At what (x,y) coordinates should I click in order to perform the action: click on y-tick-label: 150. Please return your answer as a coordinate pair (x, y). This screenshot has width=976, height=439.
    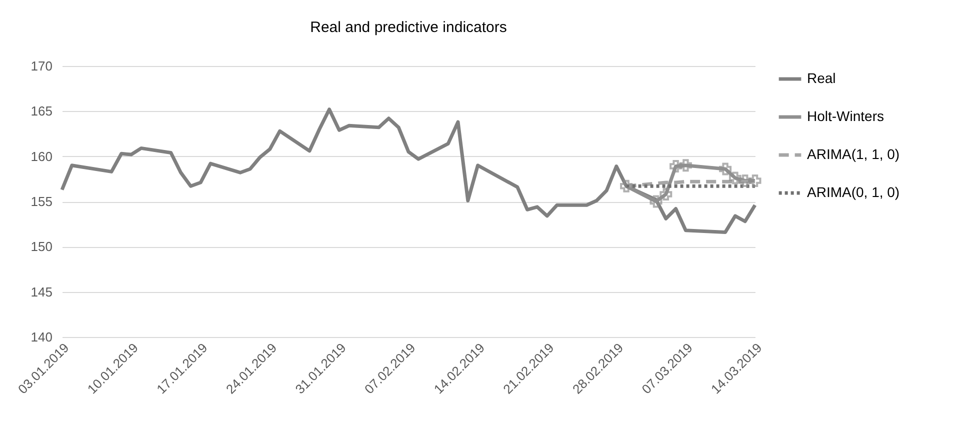
    Looking at the image, I should click on (41, 246).